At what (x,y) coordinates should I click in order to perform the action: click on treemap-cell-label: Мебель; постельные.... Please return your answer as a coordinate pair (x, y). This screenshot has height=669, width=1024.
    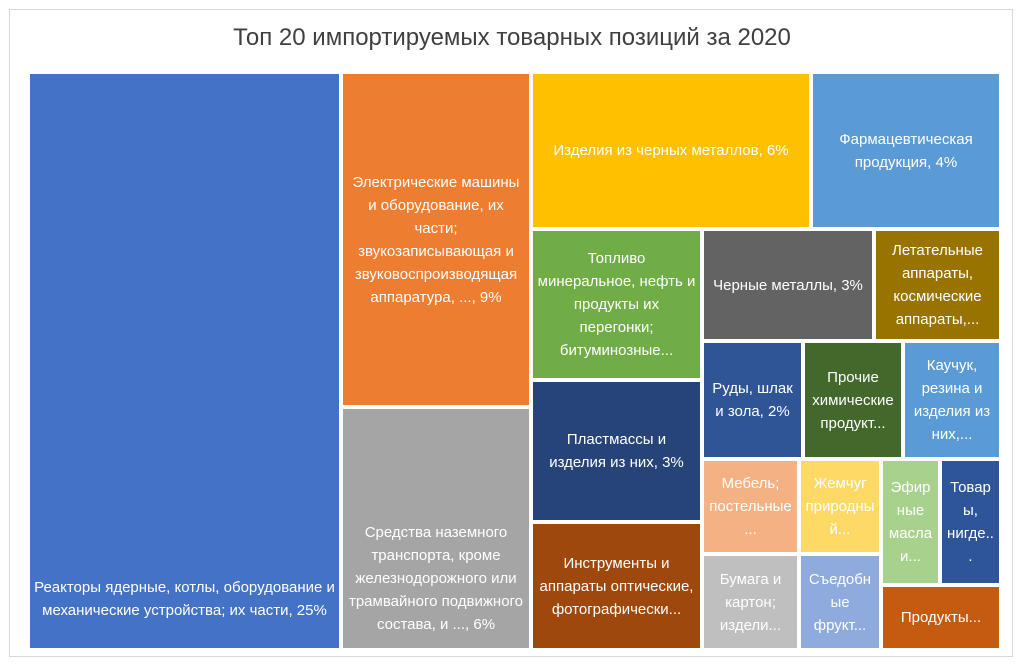
    Looking at the image, I should click on (750, 506).